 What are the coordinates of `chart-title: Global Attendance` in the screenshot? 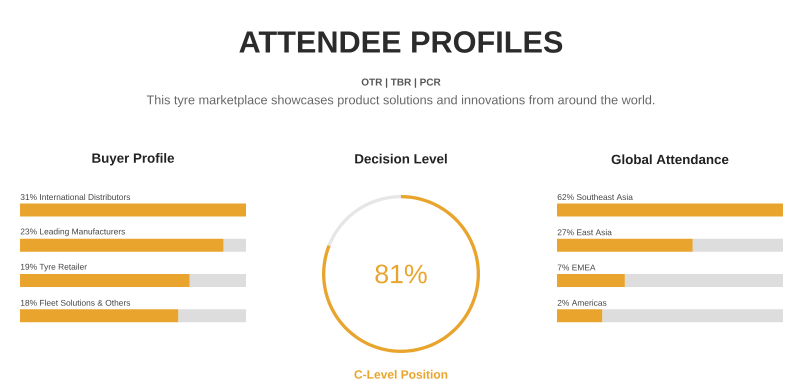 It's located at (670, 159).